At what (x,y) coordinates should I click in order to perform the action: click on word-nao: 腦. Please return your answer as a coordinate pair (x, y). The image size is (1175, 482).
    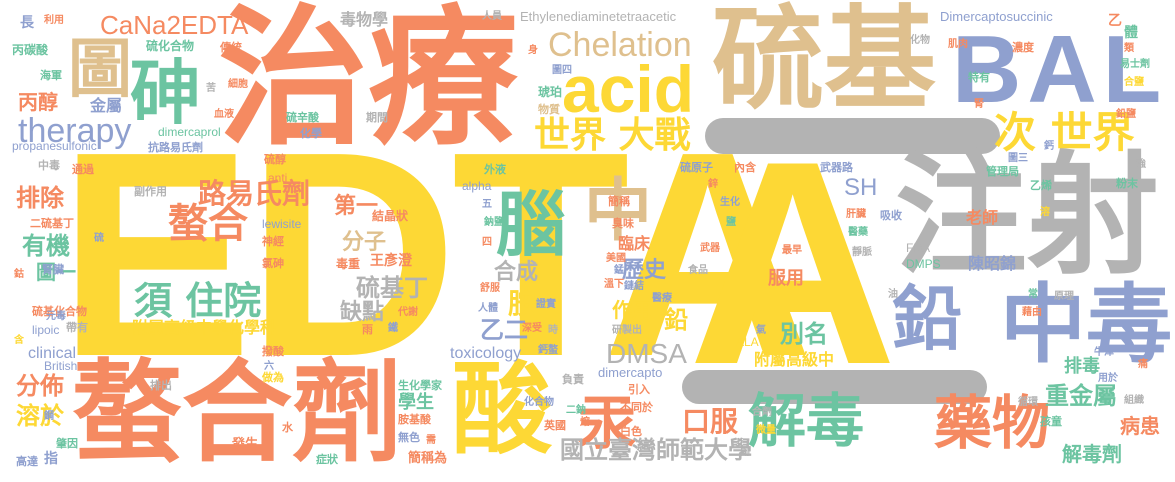
    Looking at the image, I should click on (531, 225).